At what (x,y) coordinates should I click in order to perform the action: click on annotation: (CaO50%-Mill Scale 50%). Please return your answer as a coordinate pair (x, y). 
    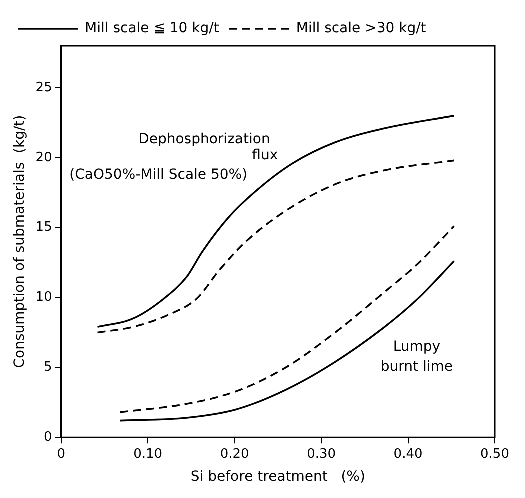
    Looking at the image, I should click on (159, 174).